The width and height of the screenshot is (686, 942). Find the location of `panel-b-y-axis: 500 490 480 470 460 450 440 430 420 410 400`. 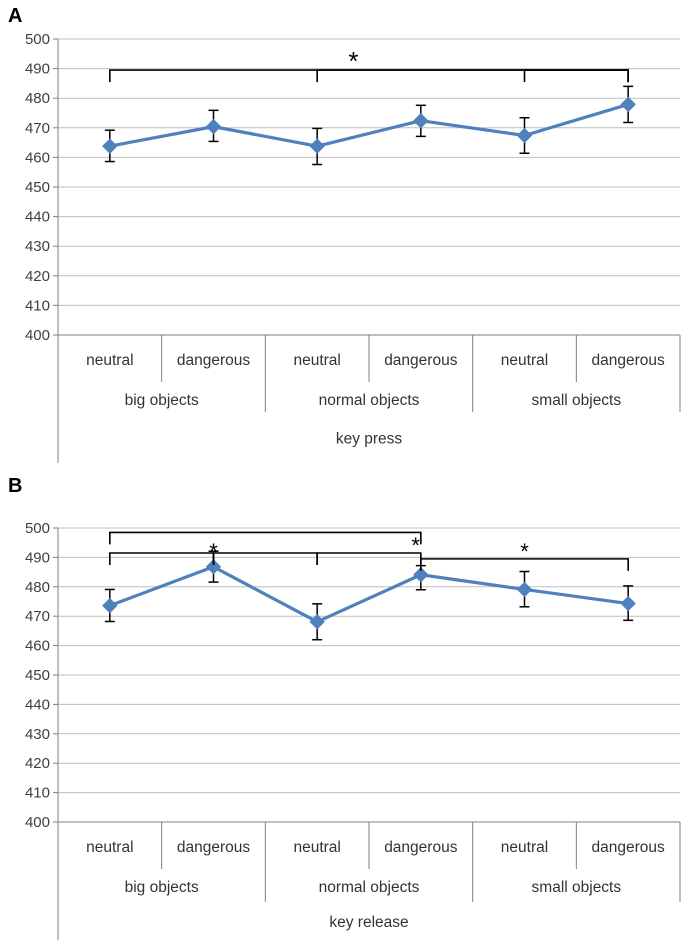

panel-b-y-axis: 500 490 480 470 460 450 440 430 420 410 400 is located at coordinates (42, 675).